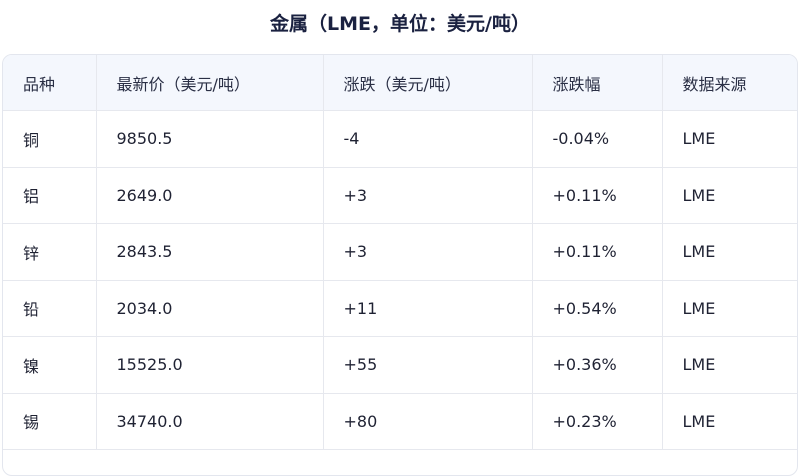  Describe the element at coordinates (597, 308) in the screenshot. I see `table-cell: +0.54%` at that location.